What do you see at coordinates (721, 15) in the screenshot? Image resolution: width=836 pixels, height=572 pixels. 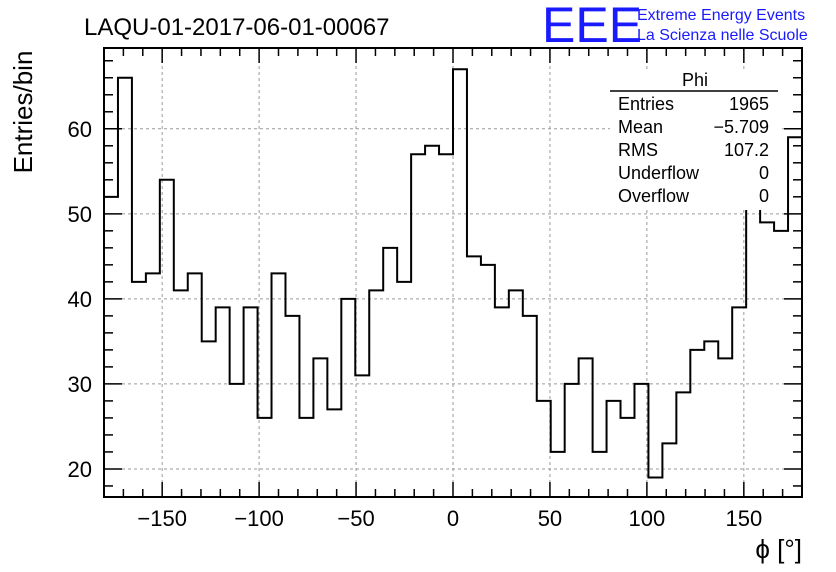 I see `logo-line-1: Extreme Energy Events` at bounding box center [721, 15].